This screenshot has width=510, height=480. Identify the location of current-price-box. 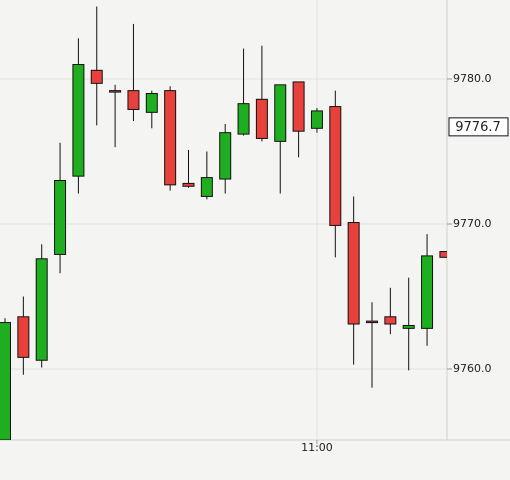
(478, 127).